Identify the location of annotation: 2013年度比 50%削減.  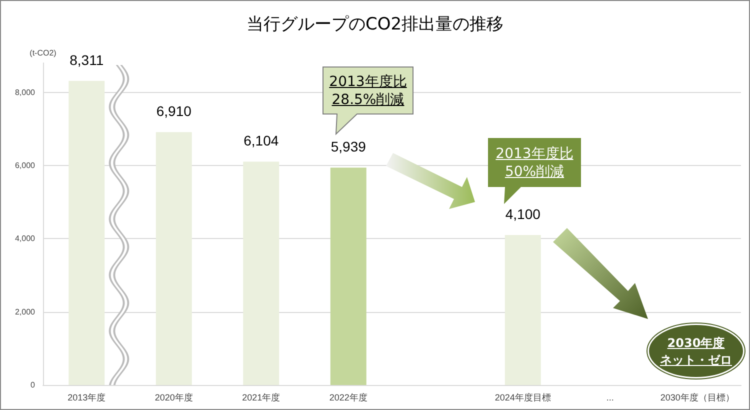
(534, 162).